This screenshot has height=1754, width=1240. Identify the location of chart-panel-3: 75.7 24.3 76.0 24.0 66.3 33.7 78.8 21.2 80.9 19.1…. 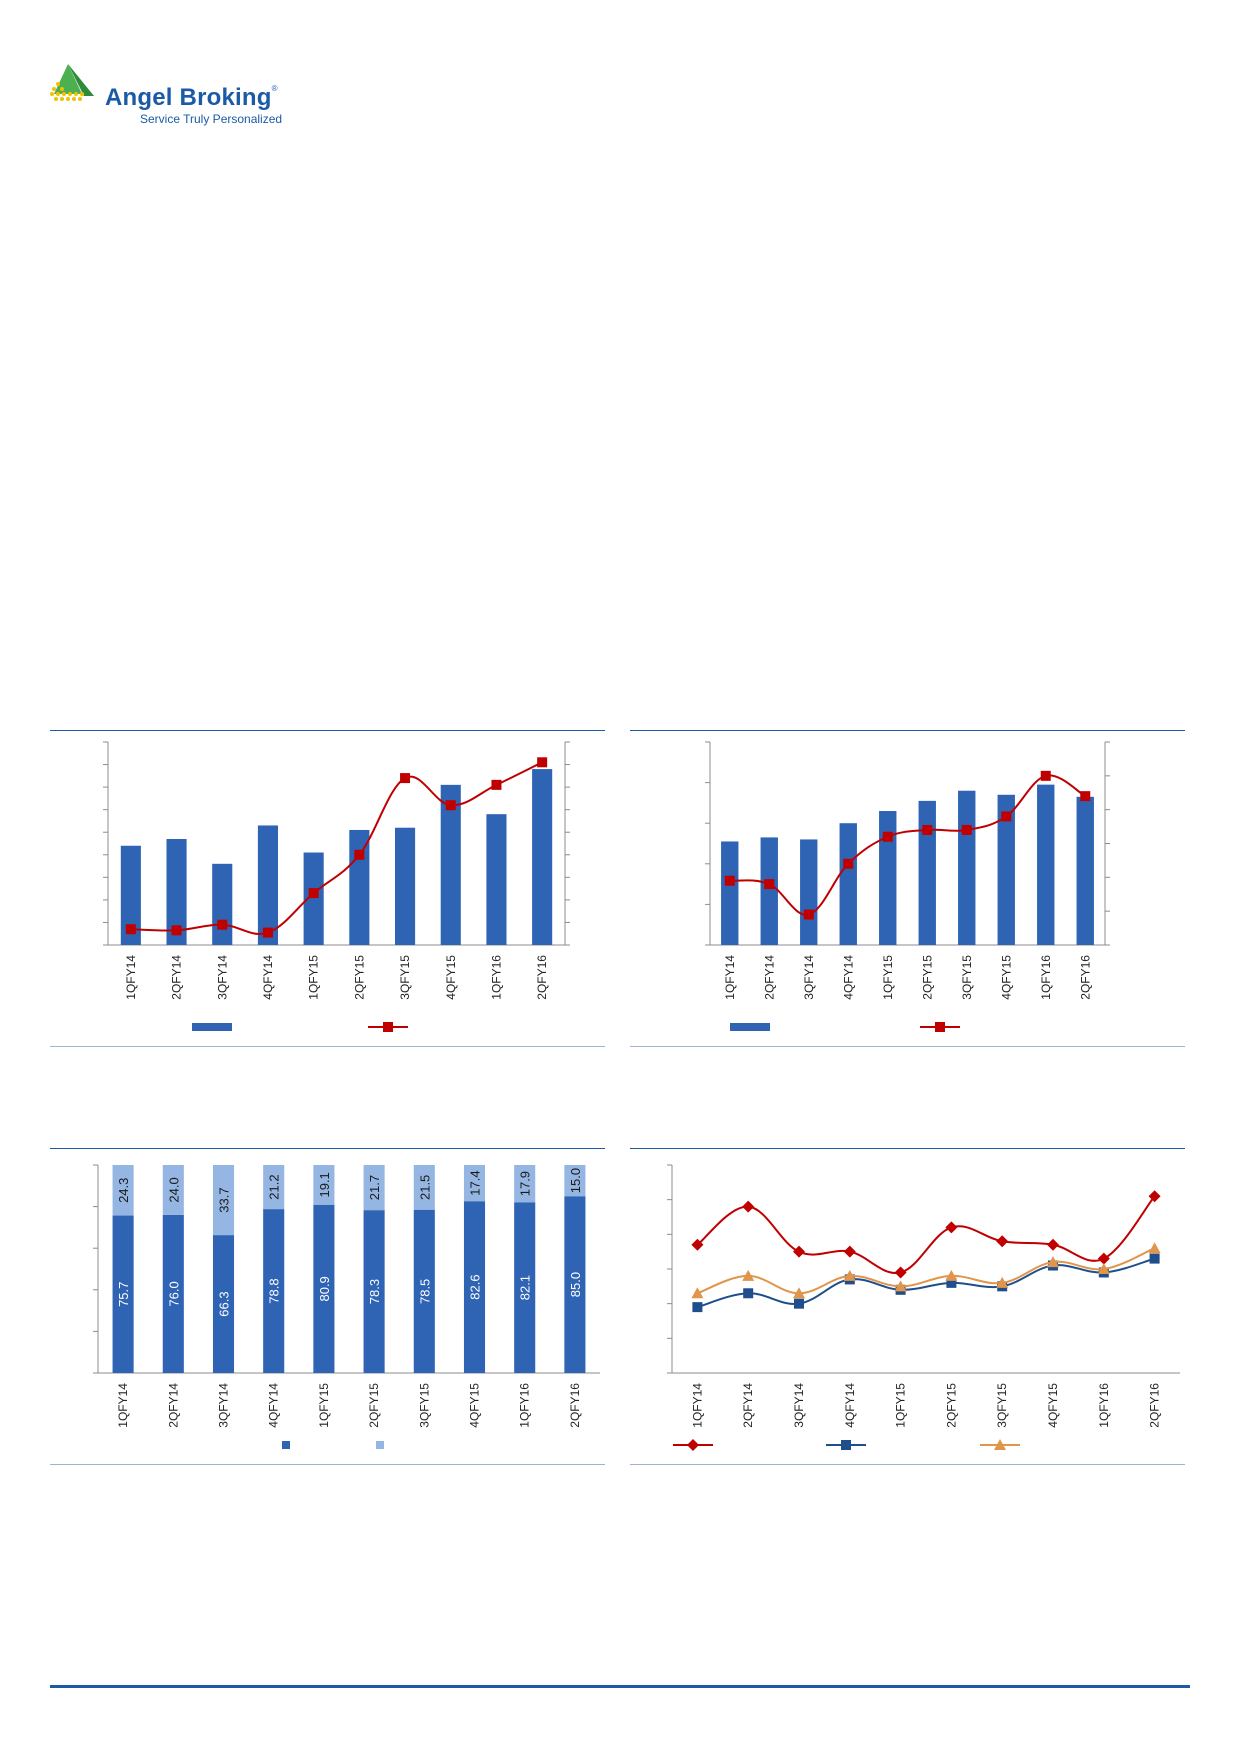
(327, 1307).